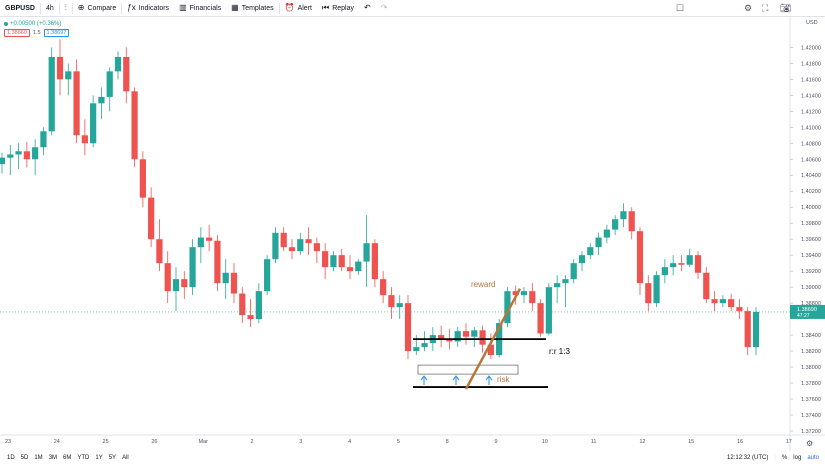 This screenshot has width=825, height=464. What do you see at coordinates (384, 8) in the screenshot?
I see `redo-button: ↷` at bounding box center [384, 8].